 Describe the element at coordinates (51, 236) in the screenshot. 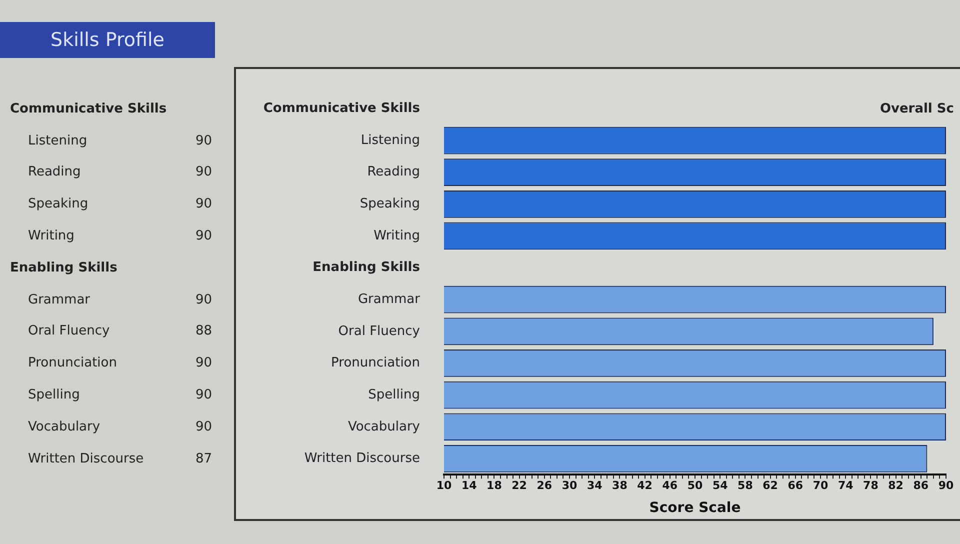

I see `category-label: Writing` at that location.